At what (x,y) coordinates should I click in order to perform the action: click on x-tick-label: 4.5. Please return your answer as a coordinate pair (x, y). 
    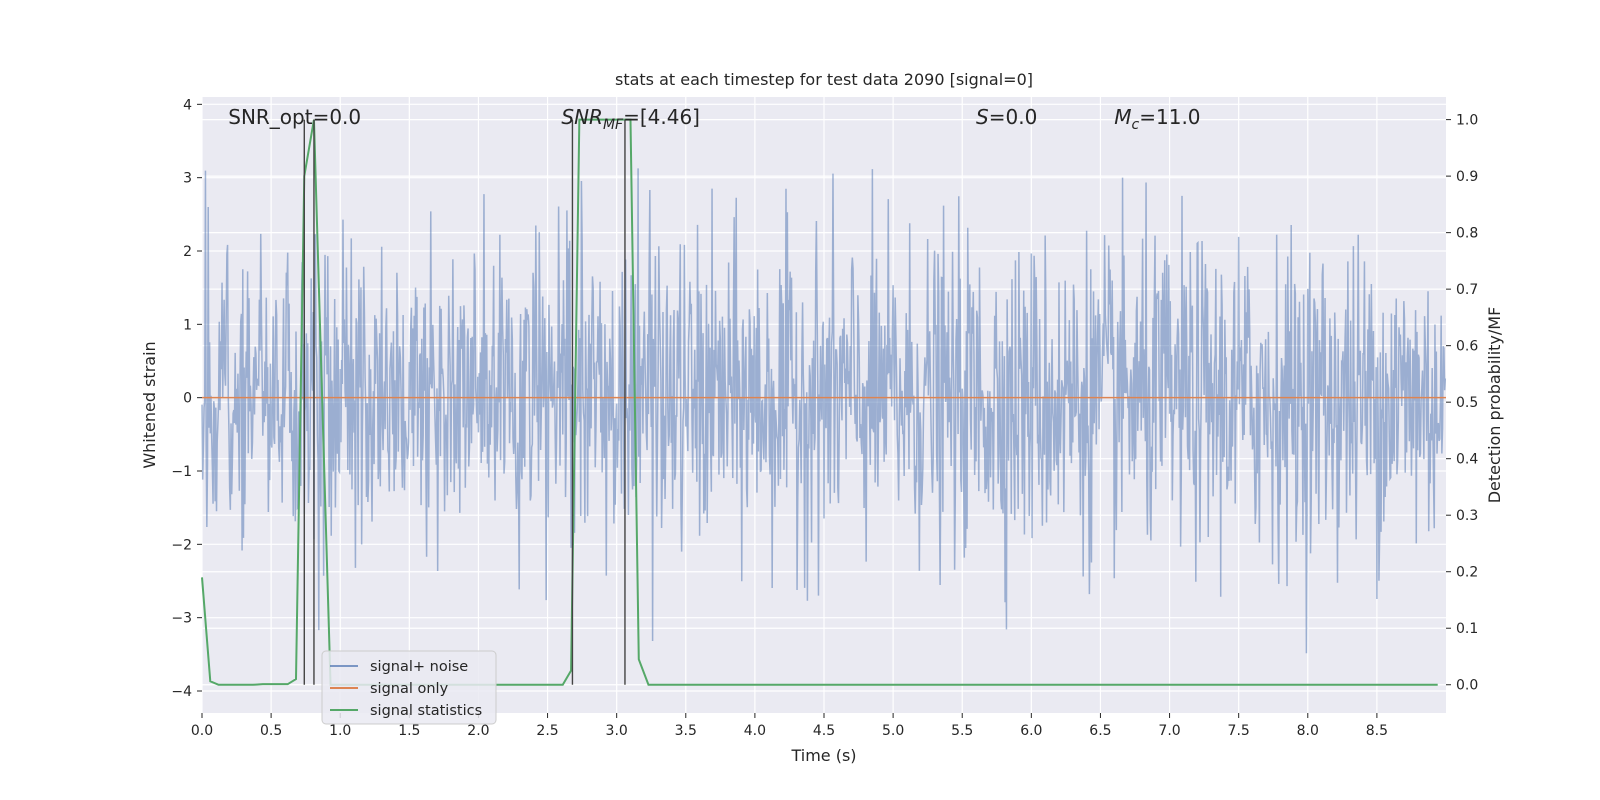
    Looking at the image, I should click on (824, 731).